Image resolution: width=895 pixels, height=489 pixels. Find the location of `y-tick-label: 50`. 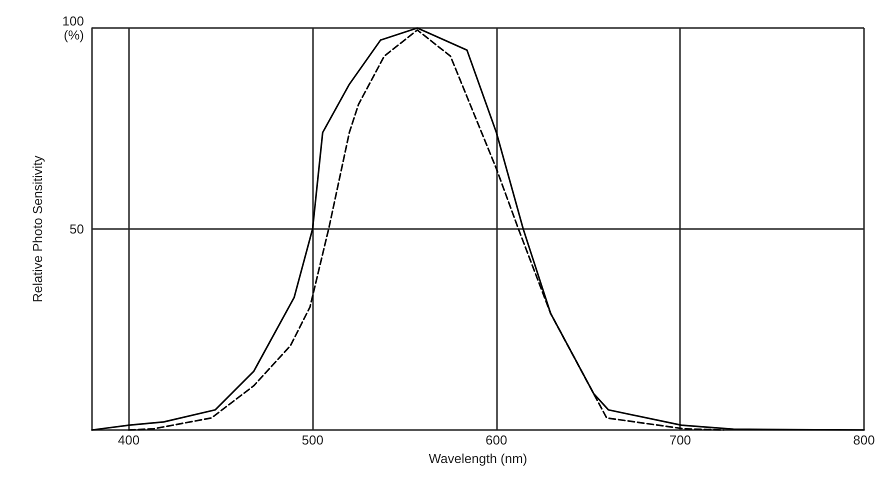

y-tick-label: 50 is located at coordinates (77, 229).